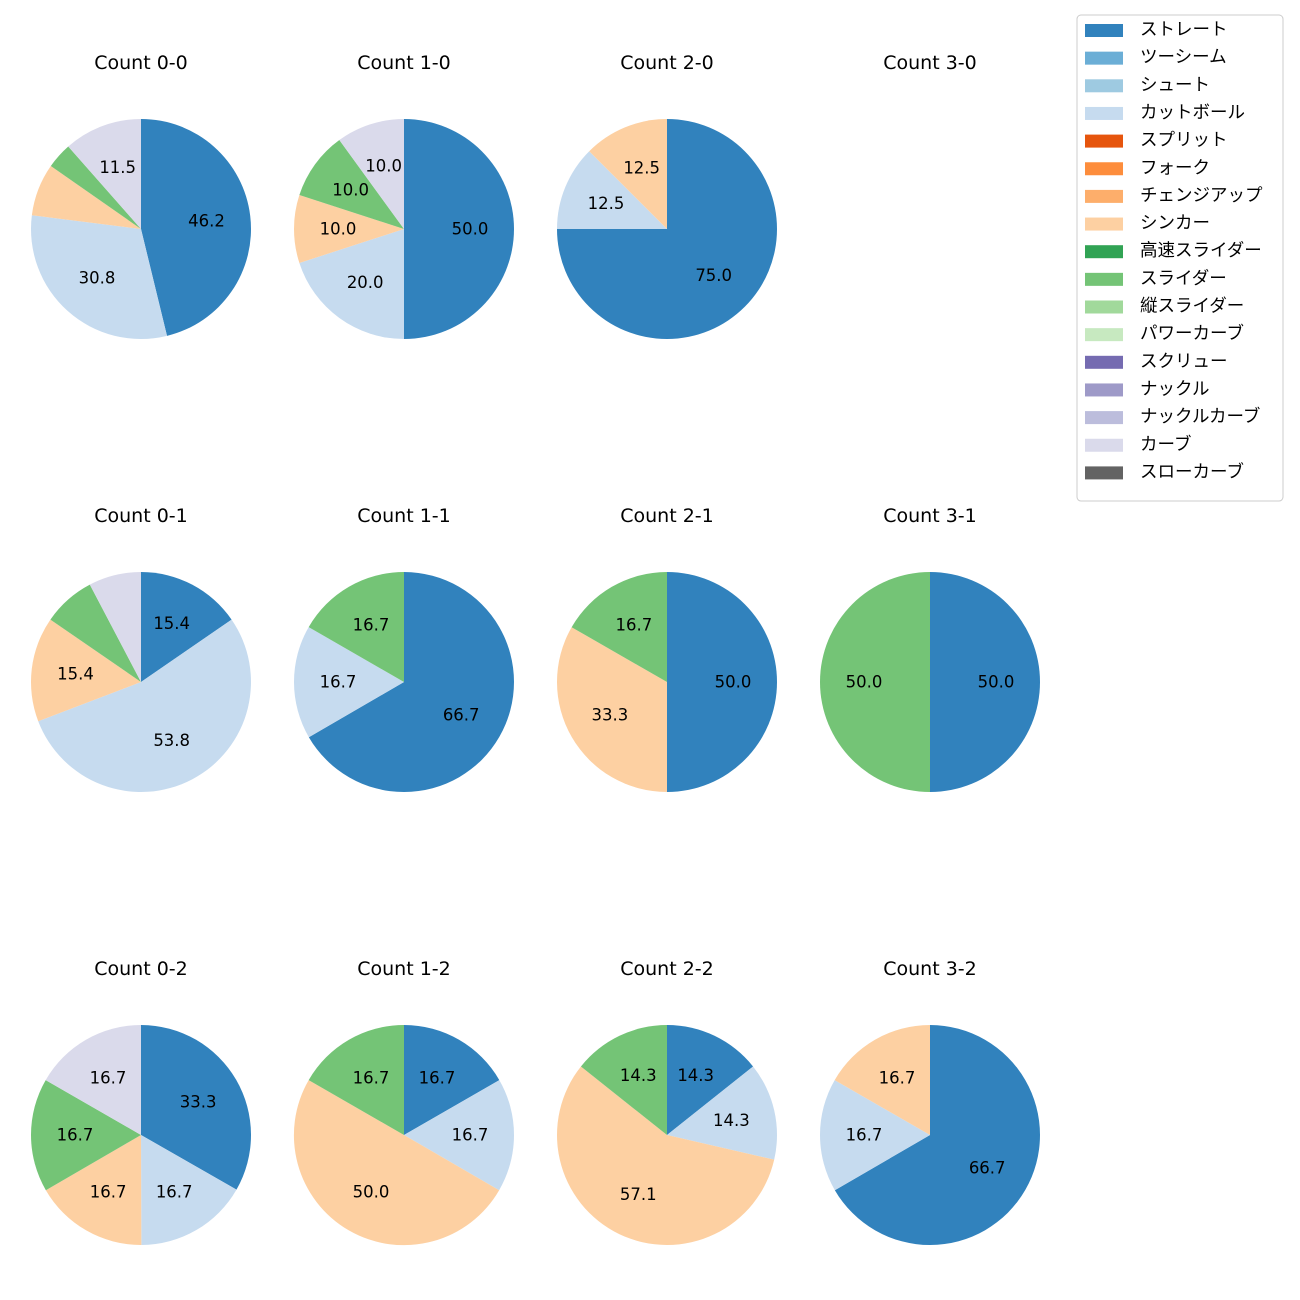  What do you see at coordinates (667, 969) in the screenshot?
I see `panel-title: Count 2-2` at bounding box center [667, 969].